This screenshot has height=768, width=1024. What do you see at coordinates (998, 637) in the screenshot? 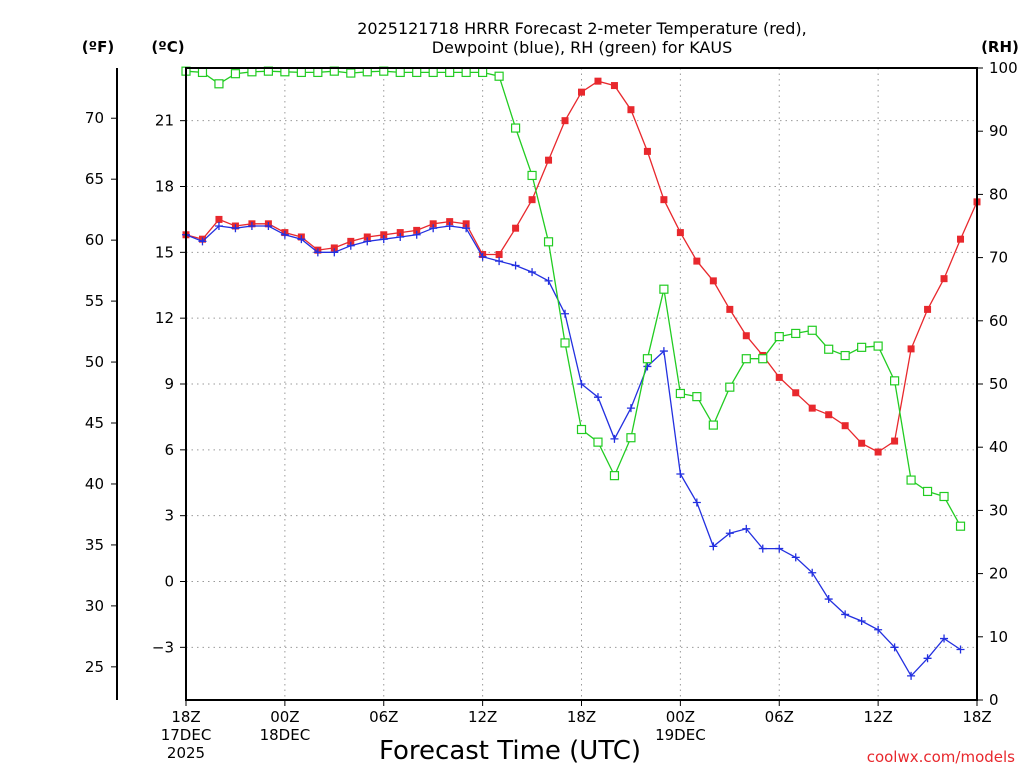
I see `rh-tick-label: 10` at bounding box center [998, 637].